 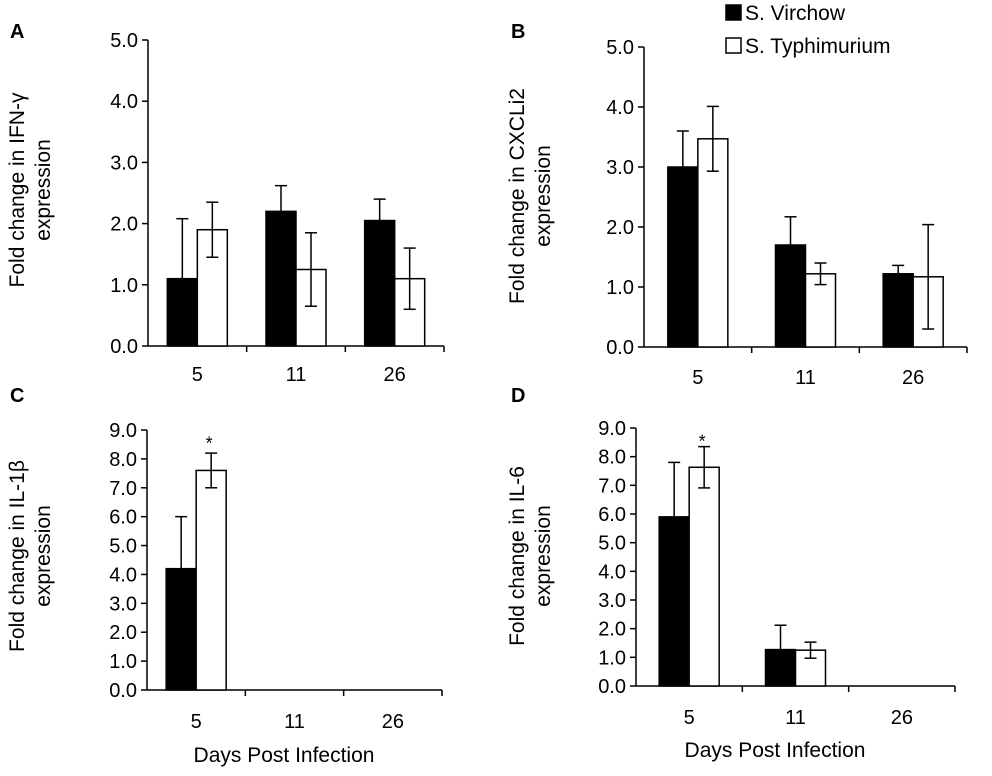 What do you see at coordinates (612, 486) in the screenshot?
I see `y-tick-label-d: 7.0` at bounding box center [612, 486].